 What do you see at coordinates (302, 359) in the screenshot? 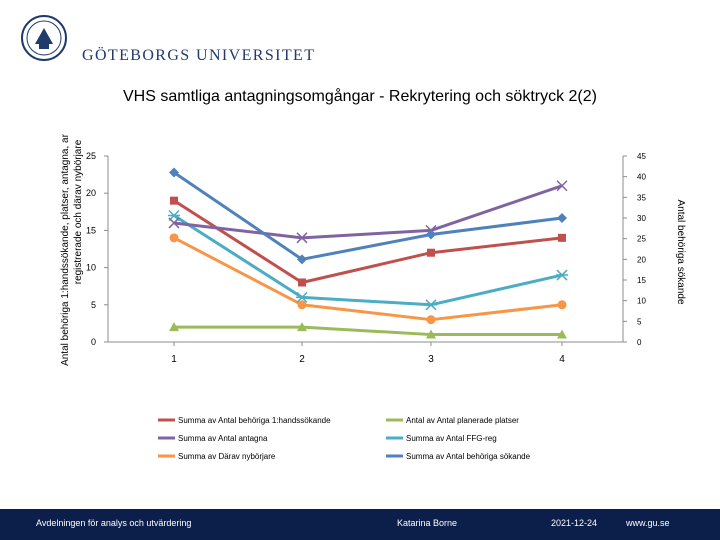
I see `x-tick-label: 2` at bounding box center [302, 359].